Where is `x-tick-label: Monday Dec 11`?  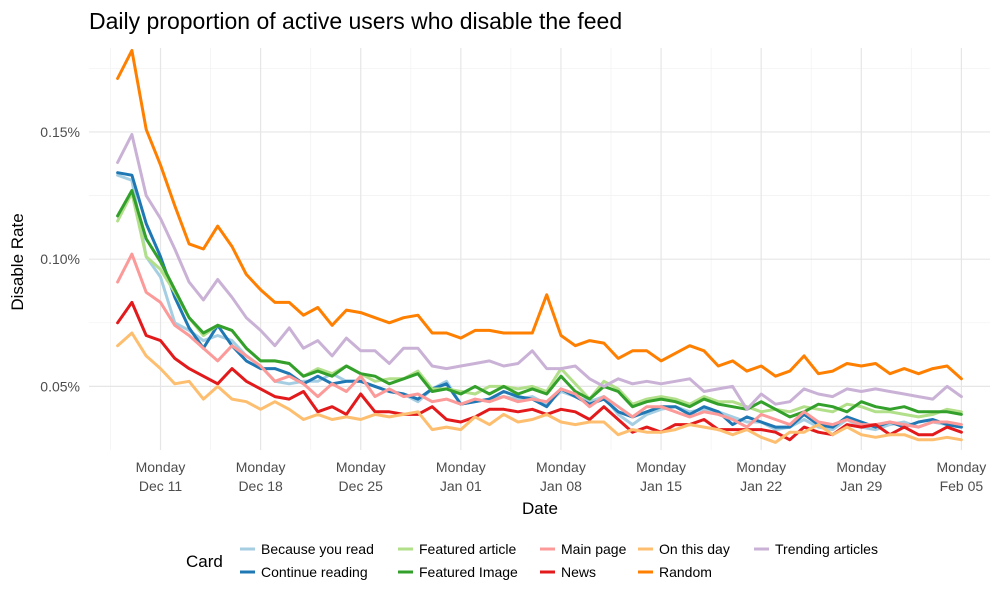 x-tick-label: Monday Dec 11 is located at coordinates (161, 476).